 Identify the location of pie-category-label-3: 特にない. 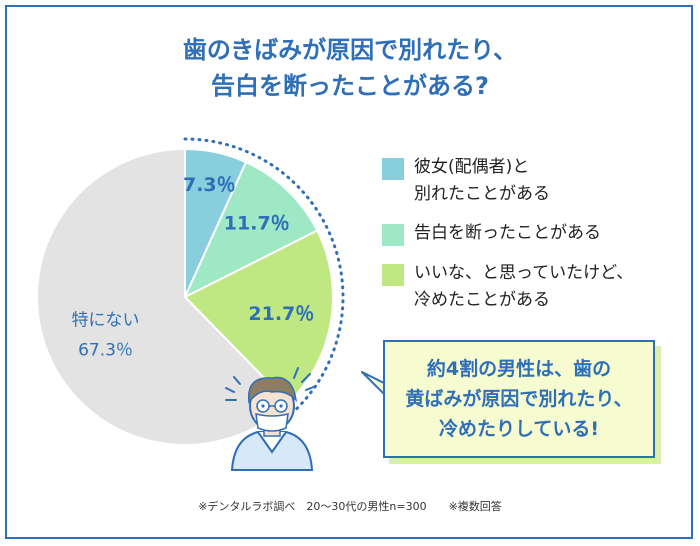
(106, 320).